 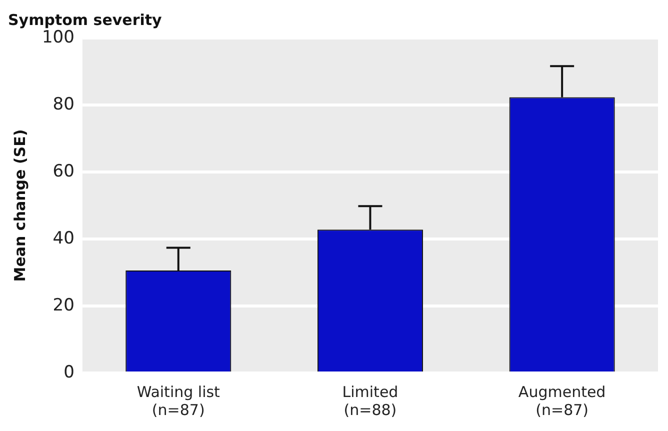 What do you see at coordinates (63, 104) in the screenshot?
I see `y-tick-label: 80` at bounding box center [63, 104].